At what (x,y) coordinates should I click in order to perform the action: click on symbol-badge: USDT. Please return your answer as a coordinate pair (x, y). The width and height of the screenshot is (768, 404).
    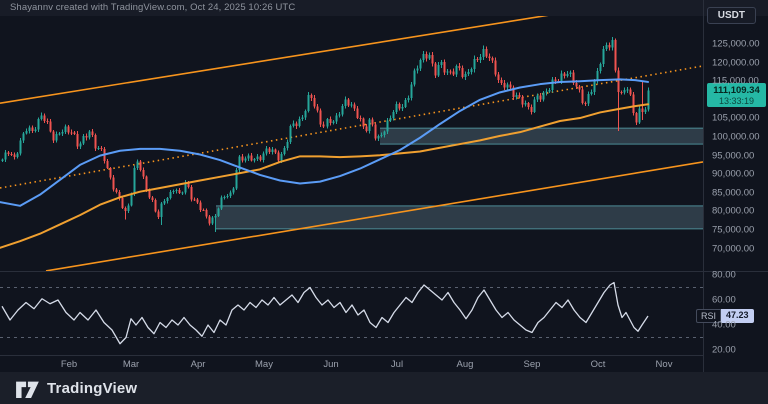
    Looking at the image, I should click on (731, 15).